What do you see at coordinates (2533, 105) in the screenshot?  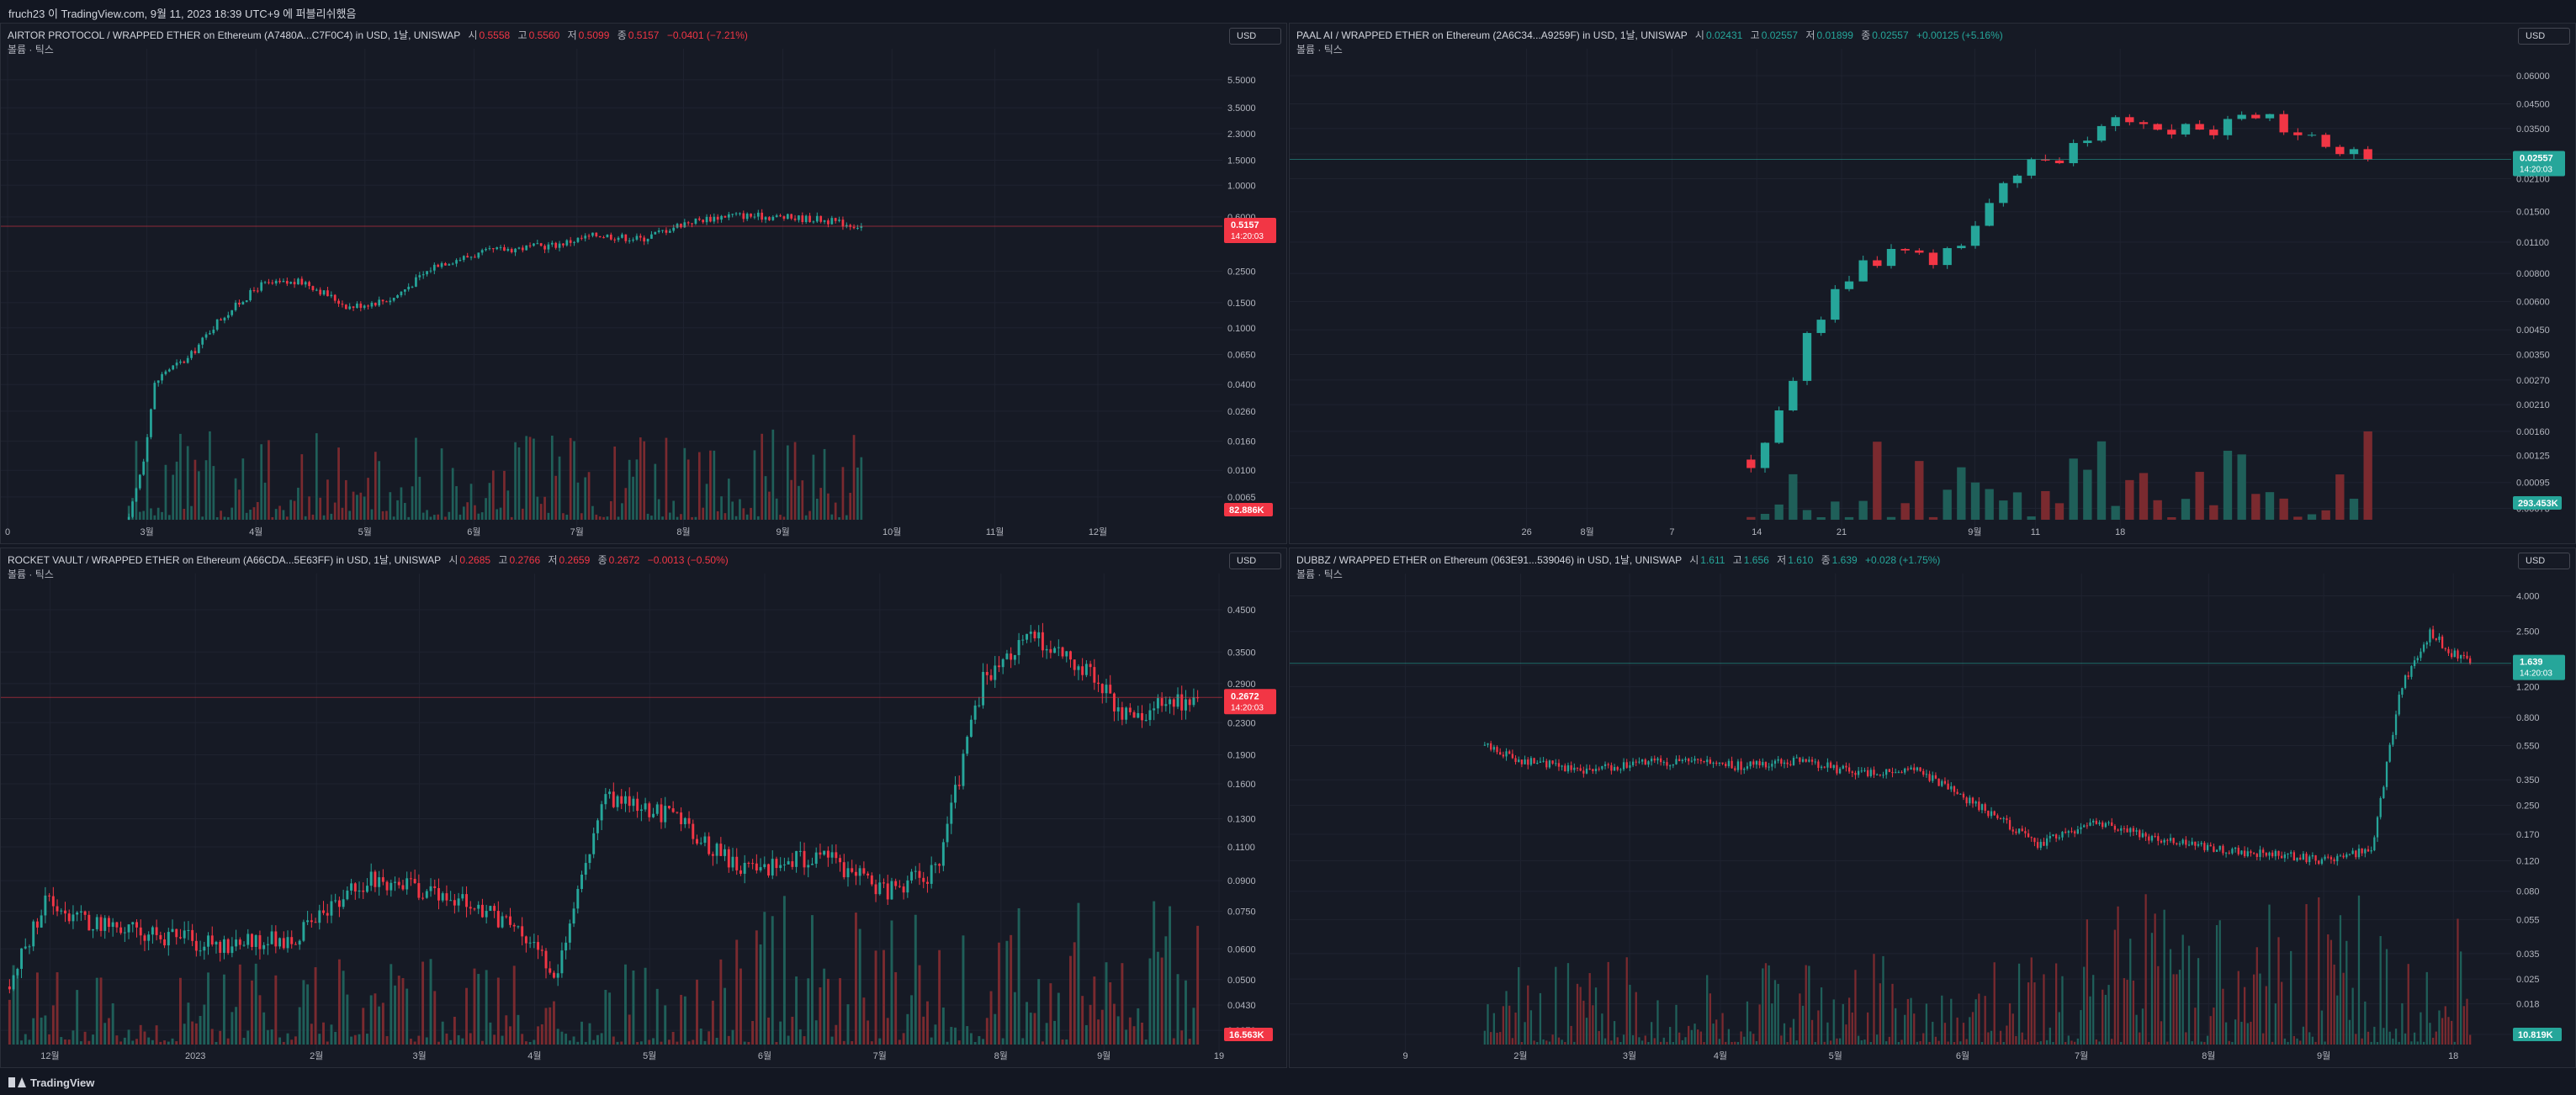 I see `y-axis-tick-label: 0.04500` at bounding box center [2533, 105].